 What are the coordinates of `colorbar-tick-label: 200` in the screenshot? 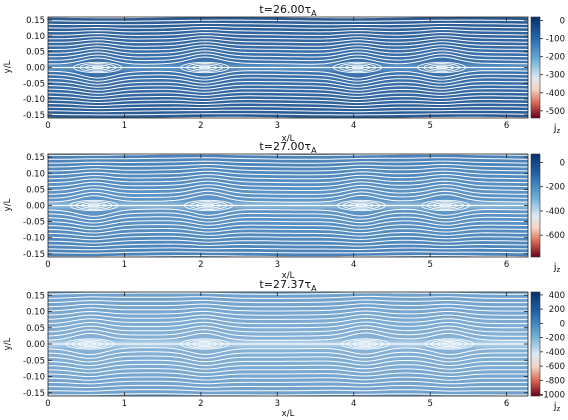 It's located at (557, 310).